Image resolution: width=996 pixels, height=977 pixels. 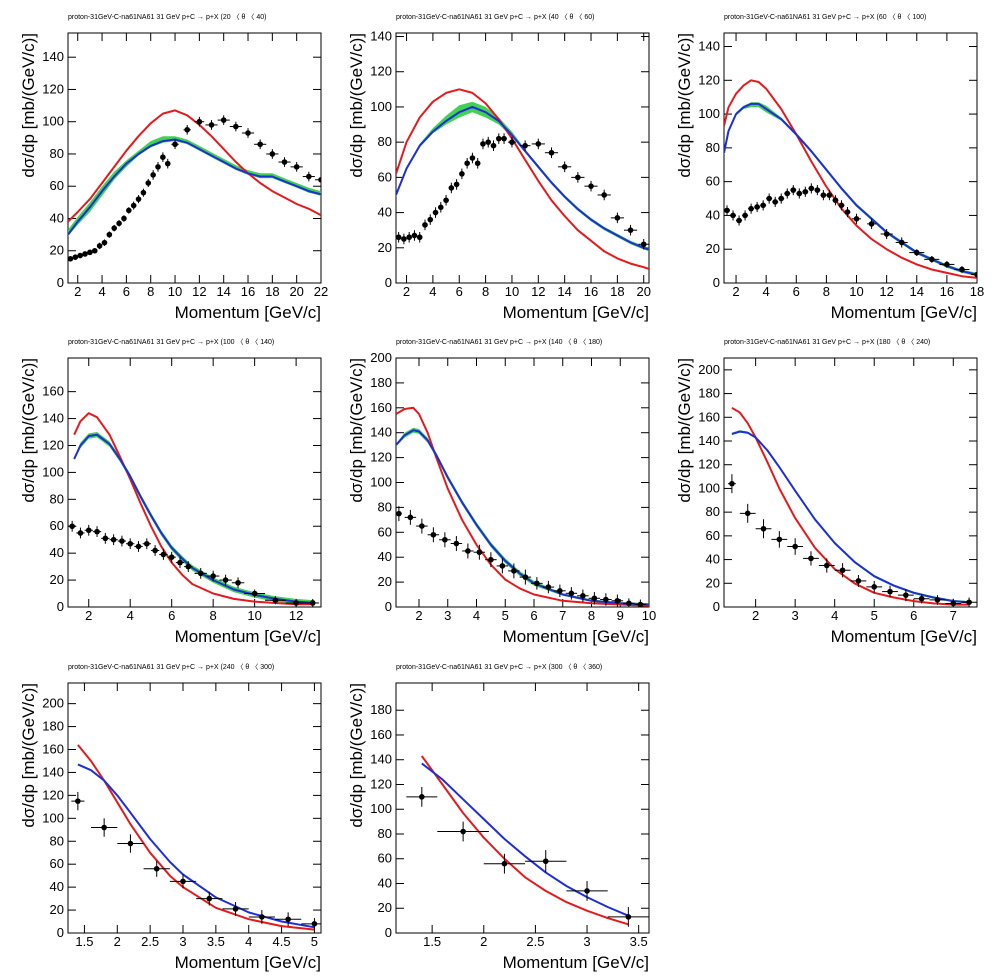 What do you see at coordinates (917, 291) in the screenshot?
I see `x-tick-label: 14` at bounding box center [917, 291].